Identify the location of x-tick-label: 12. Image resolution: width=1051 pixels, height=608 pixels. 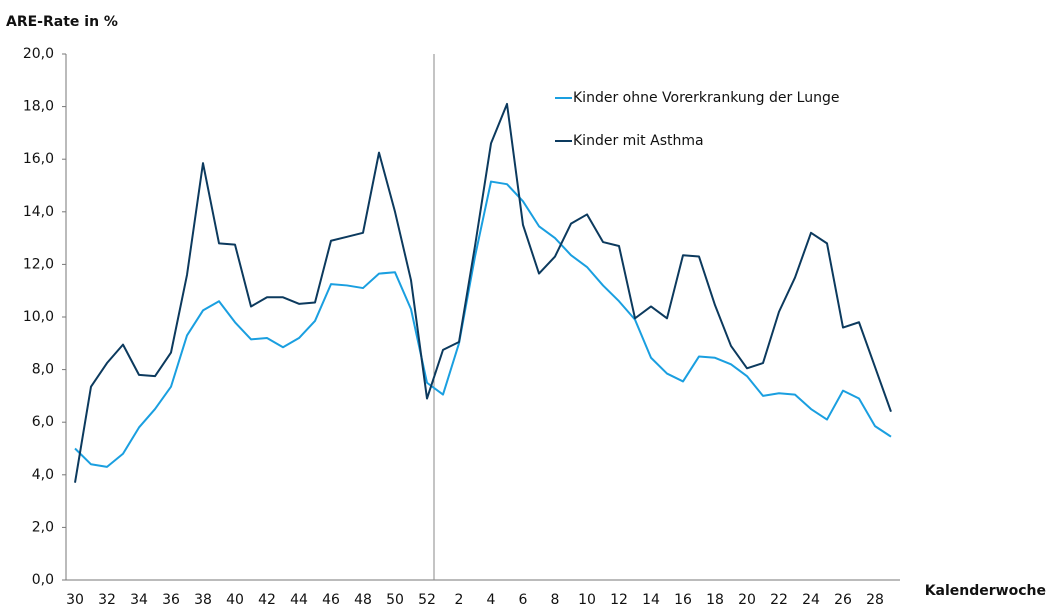
(619, 600).